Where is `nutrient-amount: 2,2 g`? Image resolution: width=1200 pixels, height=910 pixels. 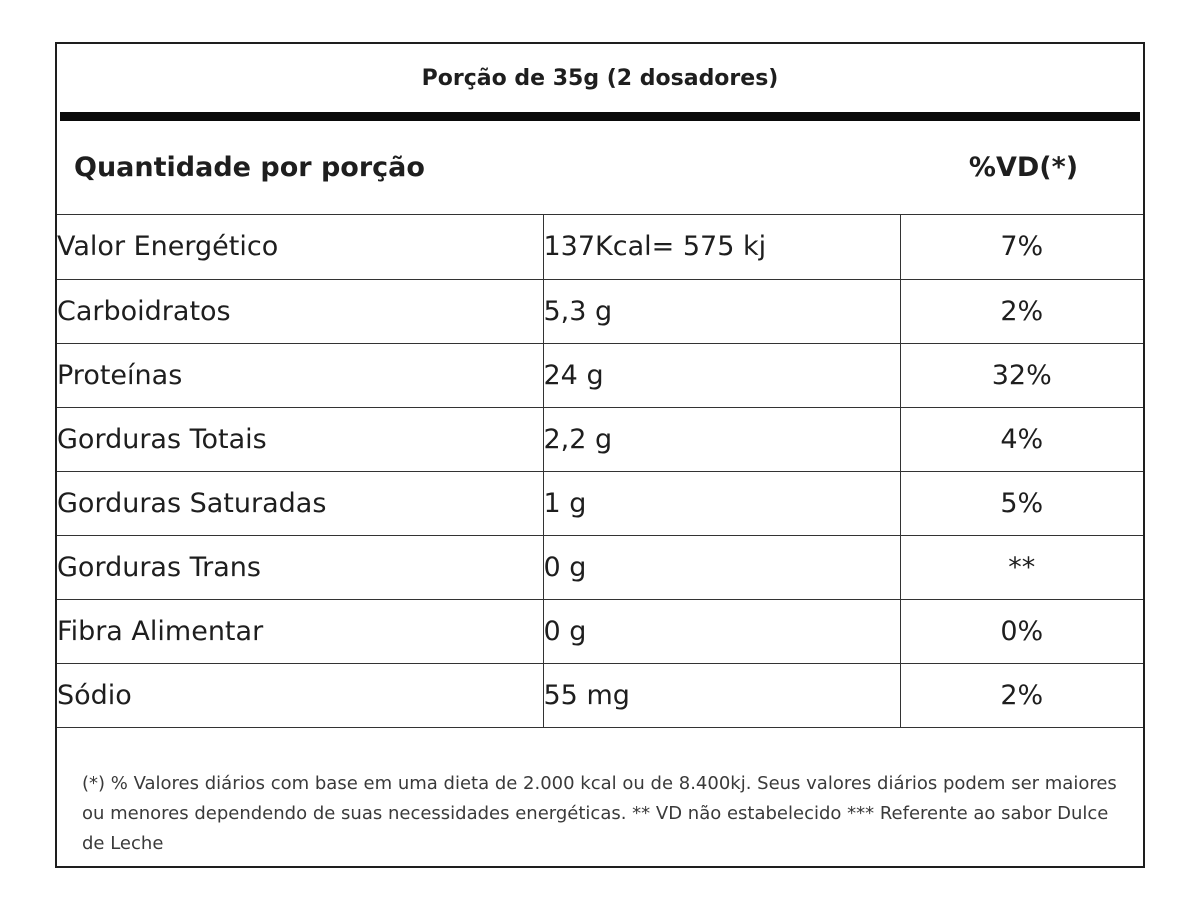
nutrient-amount: 2,2 g is located at coordinates (722, 439).